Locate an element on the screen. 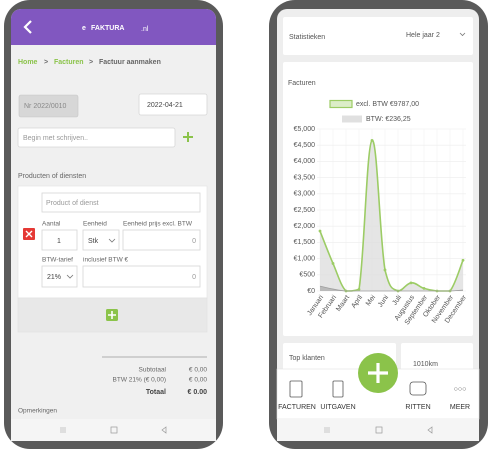 This screenshot has width=492, height=452. y-tick-label: €4,000 is located at coordinates (305, 161).